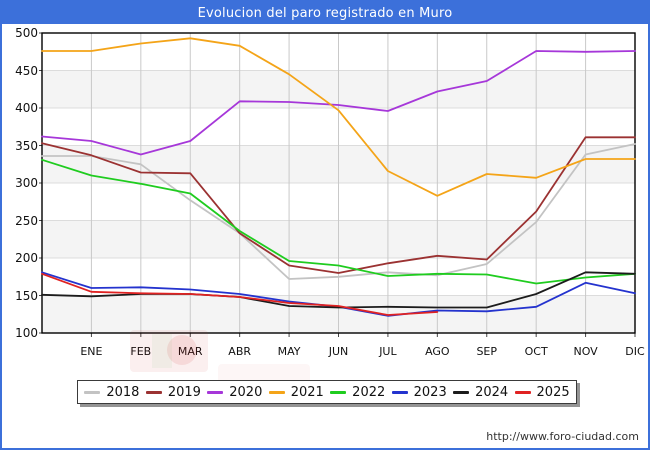  Describe the element at coordinates (26, 70) in the screenshot. I see `y-axis-label-450: 450` at that location.